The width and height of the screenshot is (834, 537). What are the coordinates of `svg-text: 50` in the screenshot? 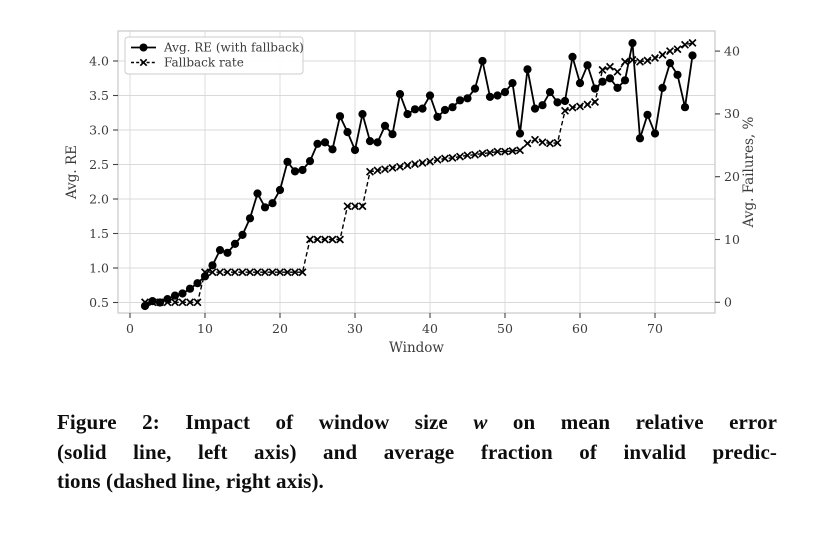 It's located at (505, 328).